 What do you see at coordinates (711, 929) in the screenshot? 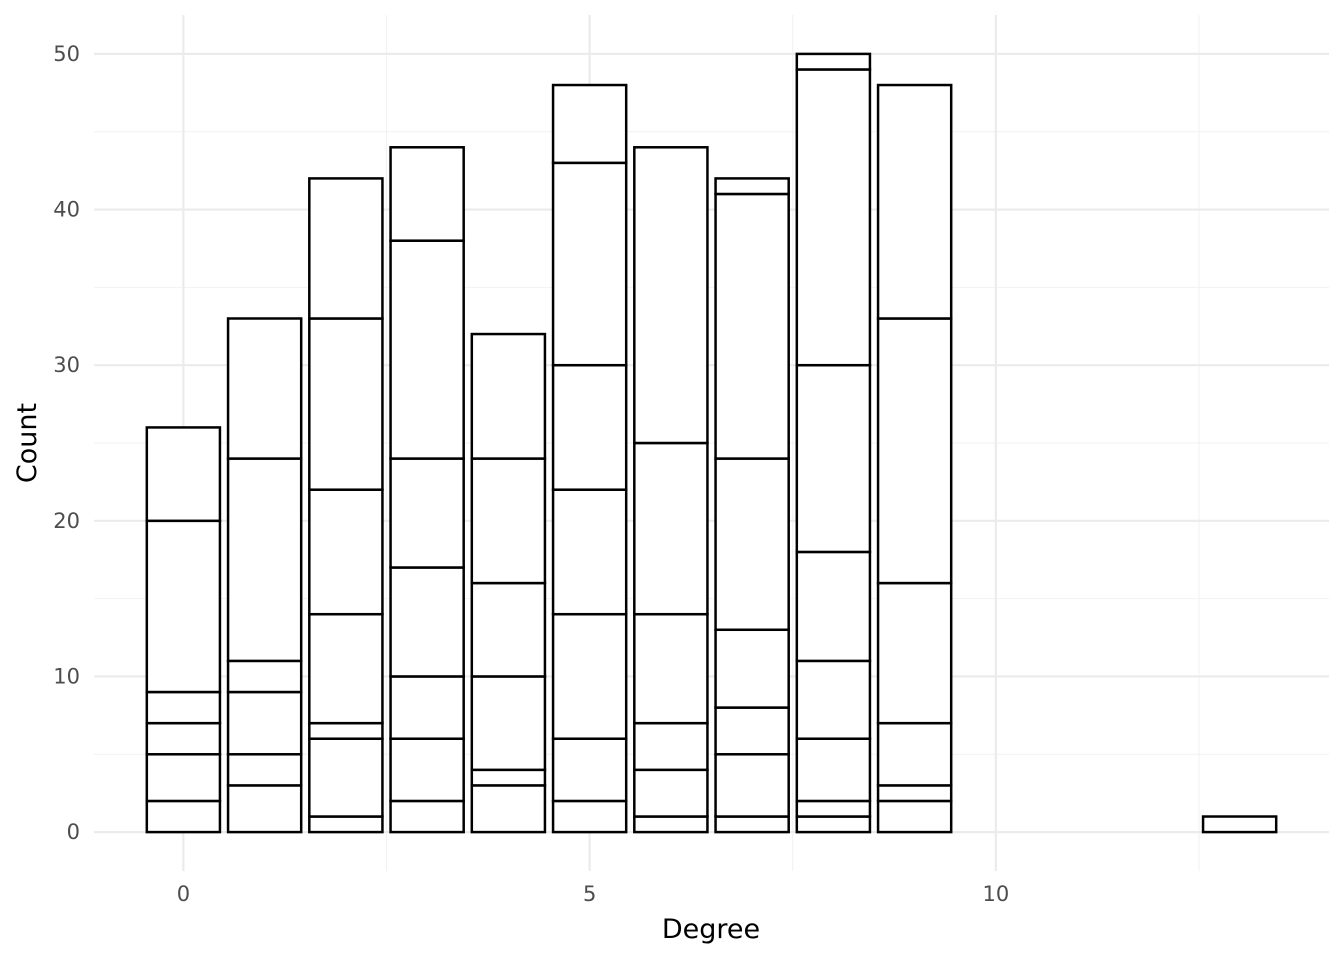
I see `x-axis-title: Degree` at bounding box center [711, 929].